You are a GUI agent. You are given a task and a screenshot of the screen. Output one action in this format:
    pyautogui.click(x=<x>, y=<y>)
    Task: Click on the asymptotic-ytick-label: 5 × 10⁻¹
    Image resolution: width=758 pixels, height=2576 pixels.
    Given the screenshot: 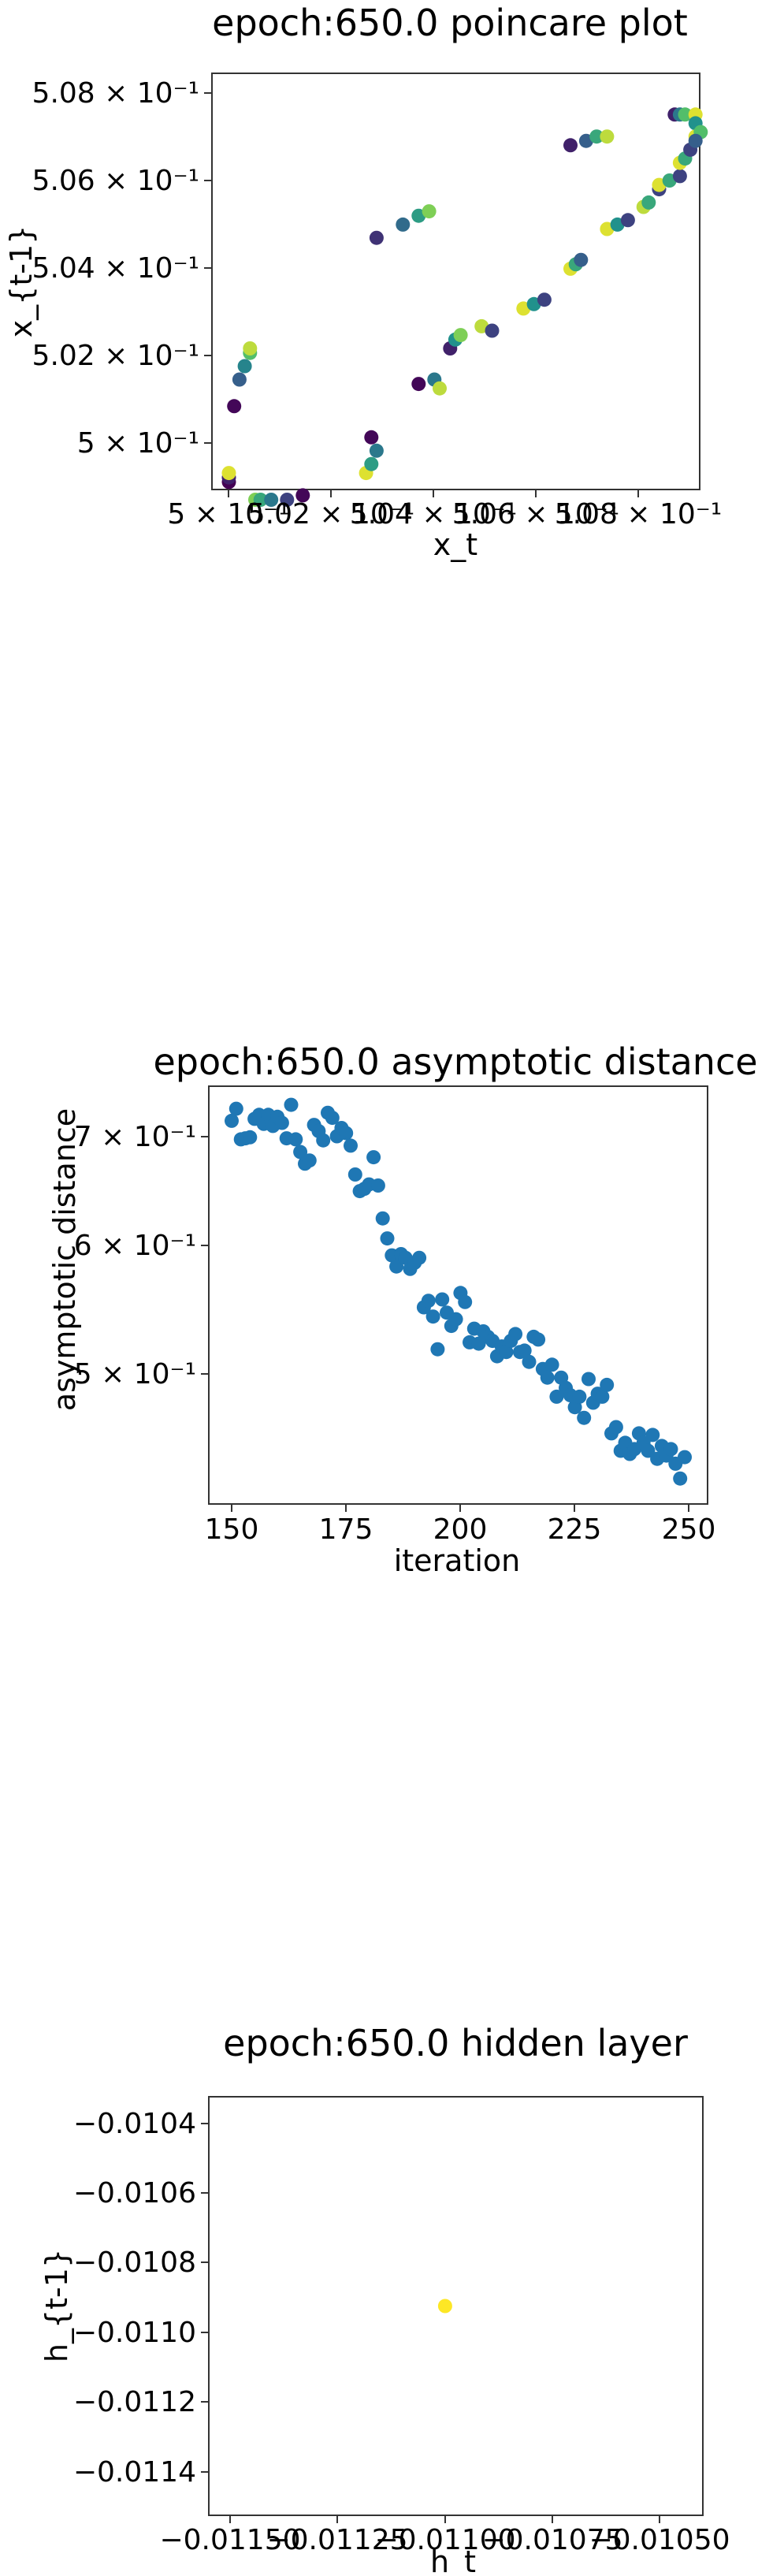 What is the action you would take?
    pyautogui.click(x=135, y=1374)
    